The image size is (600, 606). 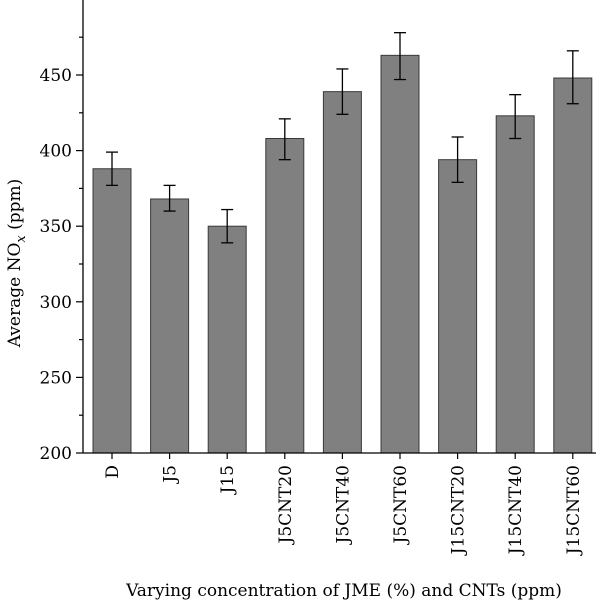 I want to click on y-ticks: 200 250 300 350 400 450, so click(x=61, y=250).